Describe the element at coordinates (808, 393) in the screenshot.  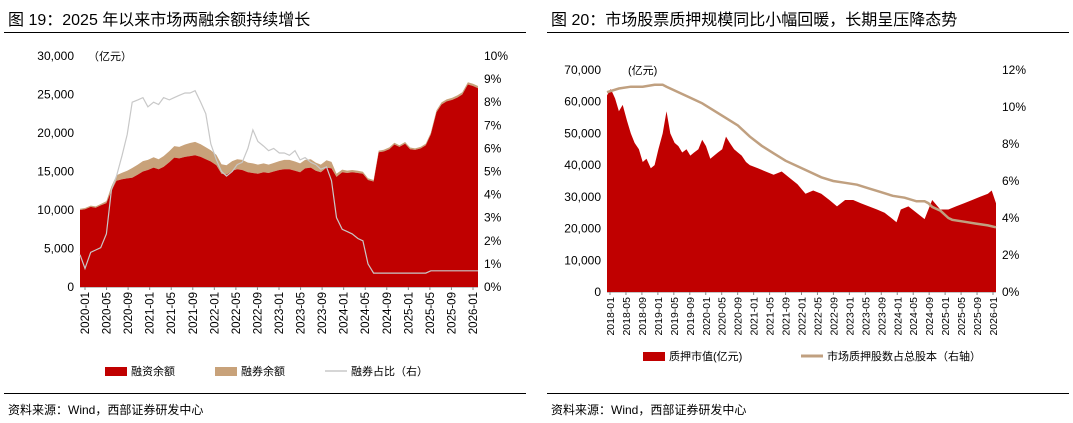
I see `right-source-rule` at that location.